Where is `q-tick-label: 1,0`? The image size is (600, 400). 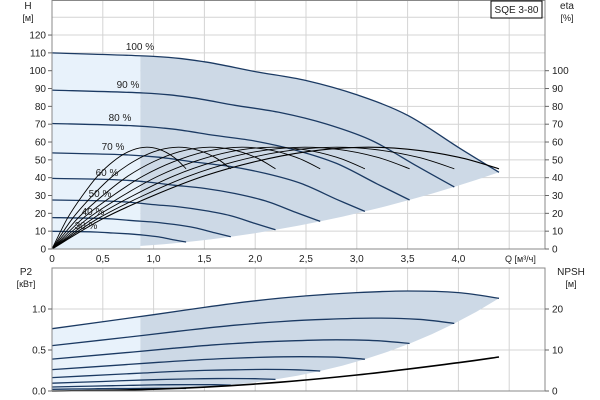
q-tick-label: 1,0 is located at coordinates (154, 259).